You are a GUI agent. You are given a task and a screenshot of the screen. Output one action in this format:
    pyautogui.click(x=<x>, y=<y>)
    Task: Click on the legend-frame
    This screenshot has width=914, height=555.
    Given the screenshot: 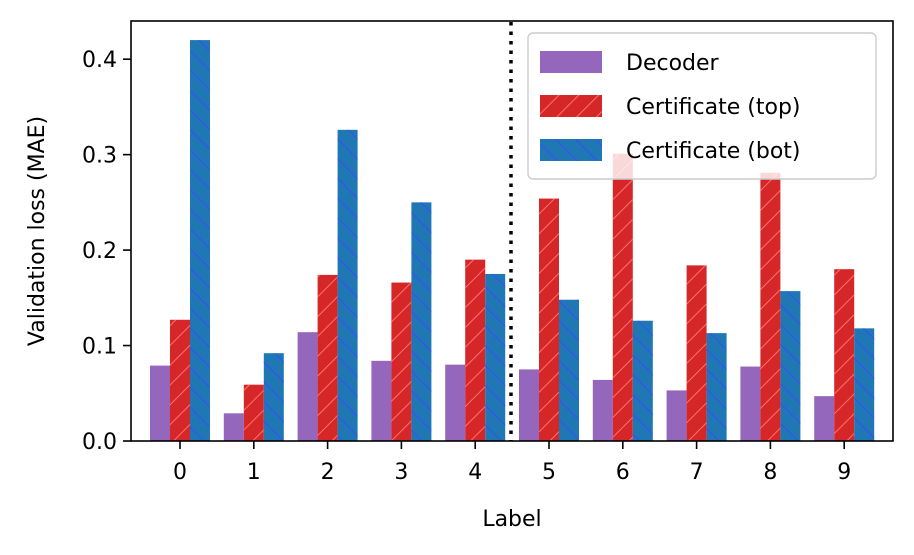 What is the action you would take?
    pyautogui.click(x=702, y=106)
    